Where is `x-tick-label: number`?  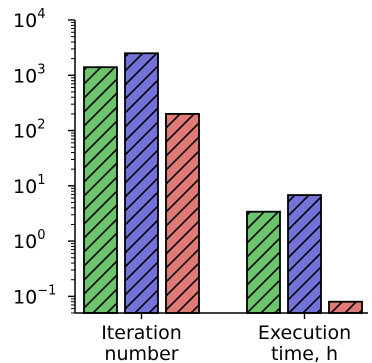 x-tick-label: number is located at coordinates (141, 353).